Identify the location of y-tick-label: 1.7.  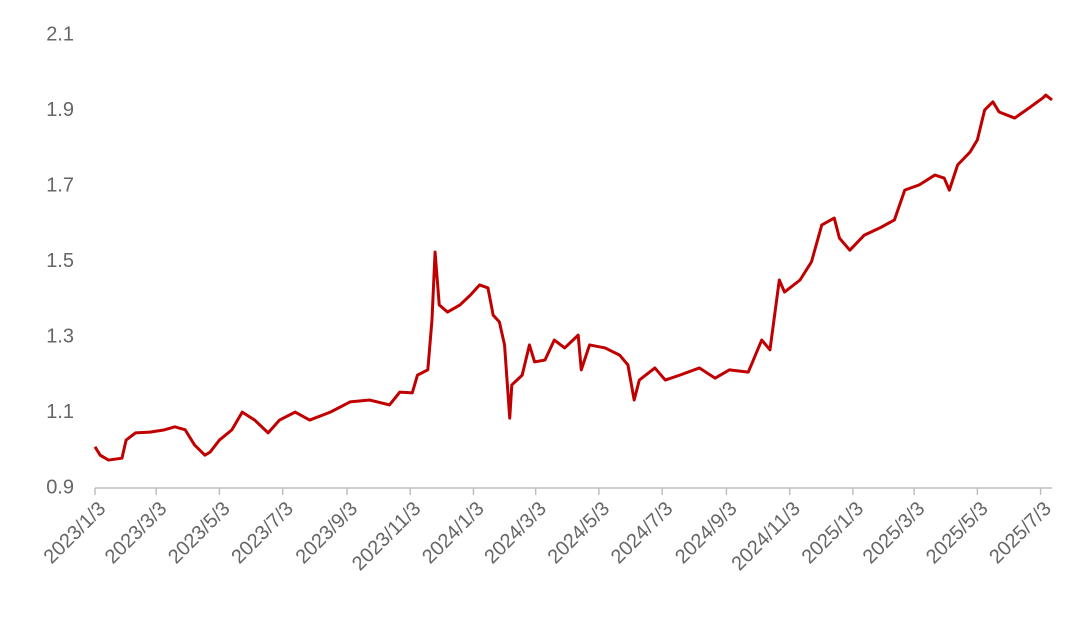
(60, 185).